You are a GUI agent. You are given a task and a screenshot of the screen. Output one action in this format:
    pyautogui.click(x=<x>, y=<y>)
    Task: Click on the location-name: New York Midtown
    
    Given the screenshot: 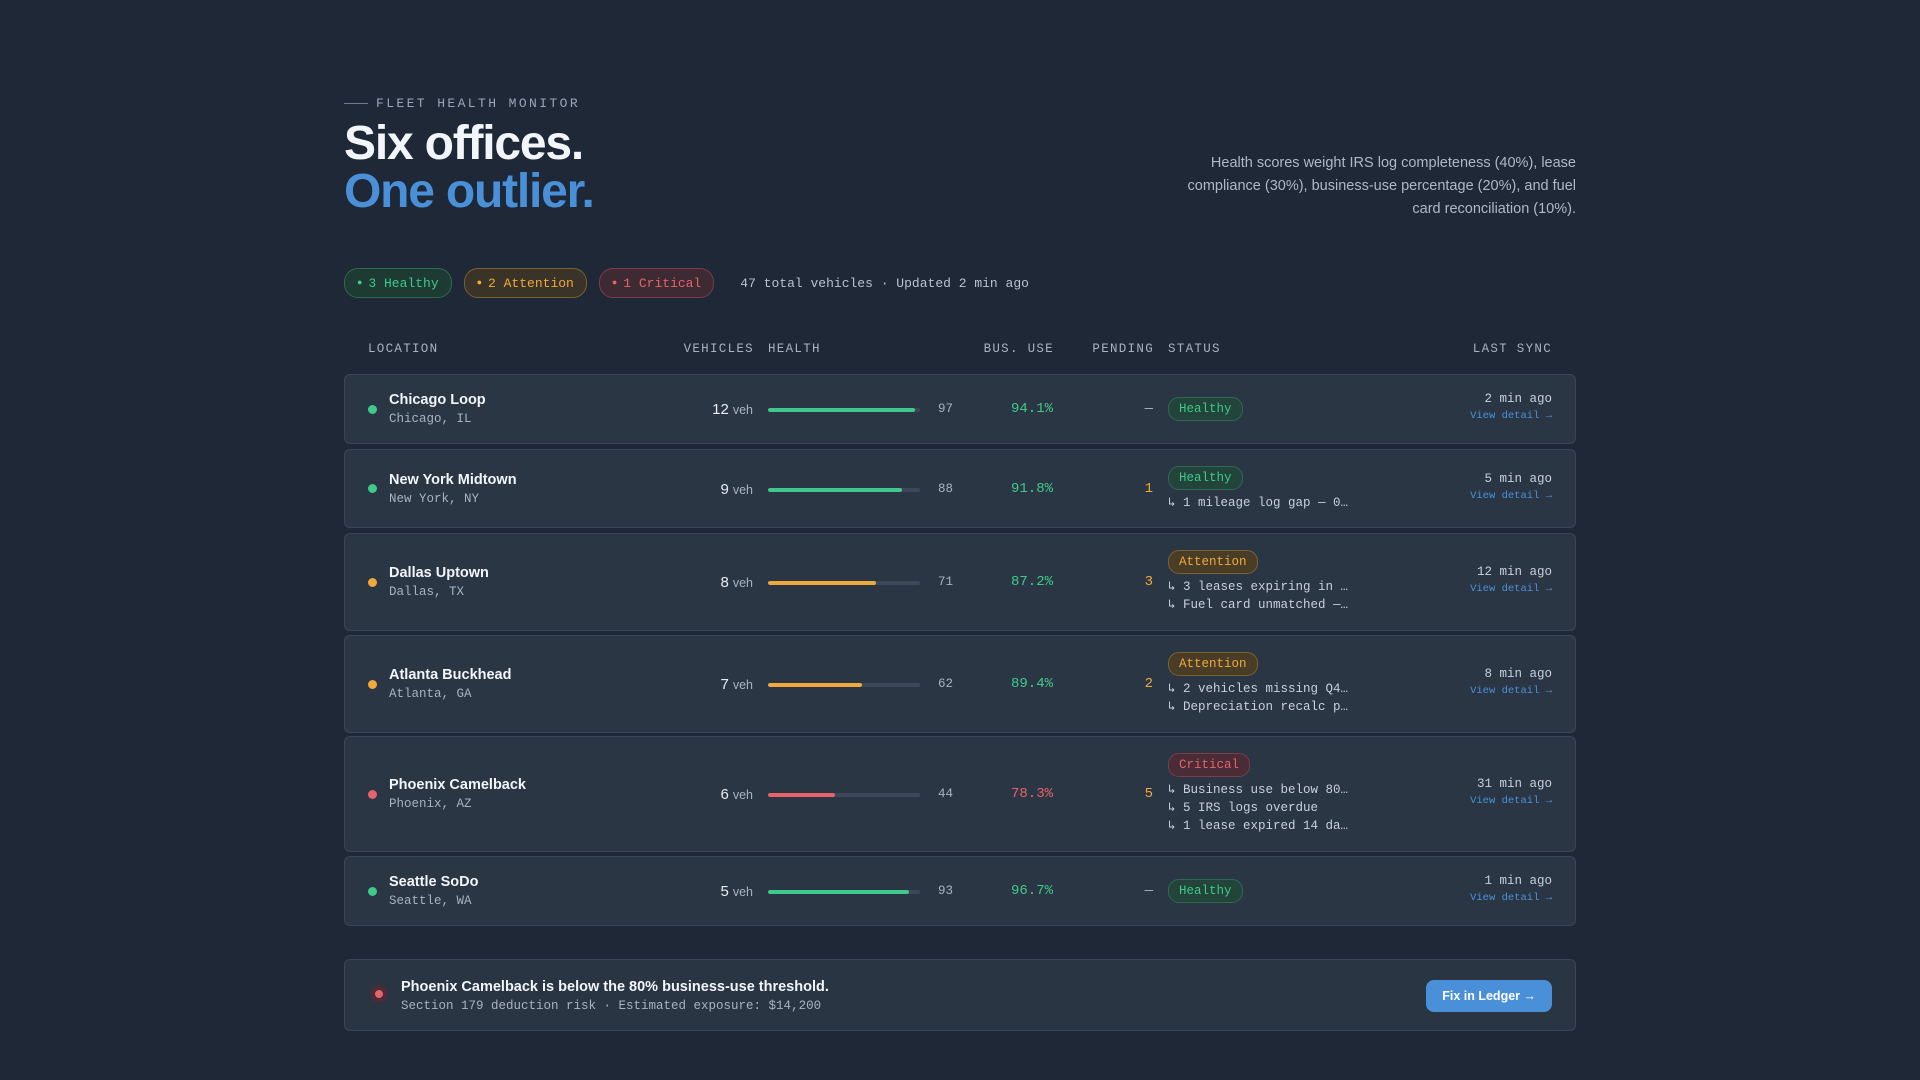 What is the action you would take?
    pyautogui.click(x=453, y=479)
    